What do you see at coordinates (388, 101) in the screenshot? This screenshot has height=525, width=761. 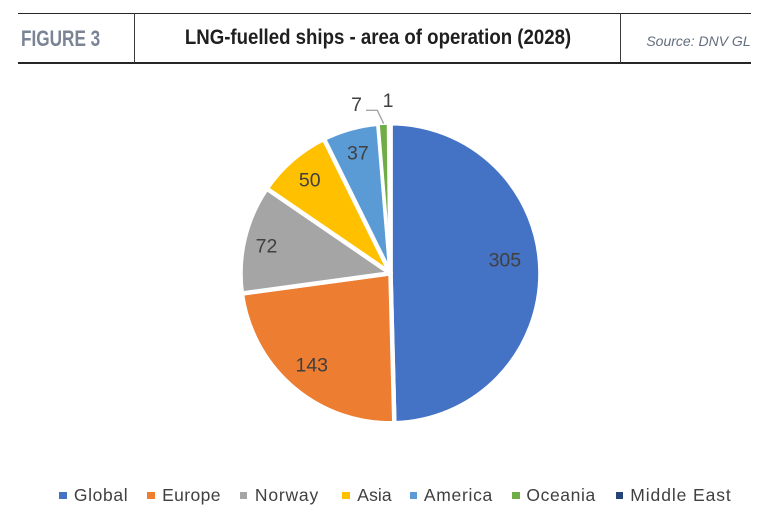 I see `svg-text: 1` at bounding box center [388, 101].